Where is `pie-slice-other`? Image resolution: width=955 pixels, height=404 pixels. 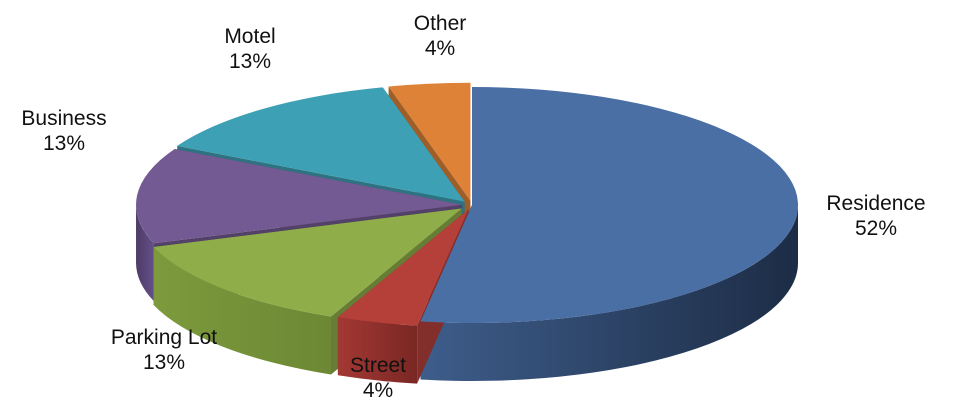
pie-slice-other is located at coordinates (429, 141).